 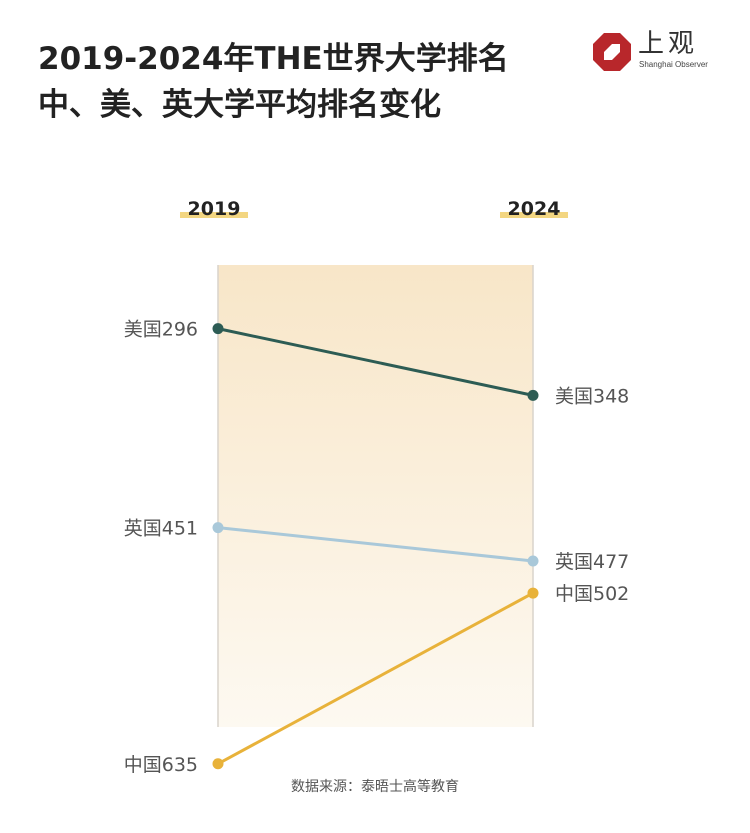 What do you see at coordinates (239, 105) in the screenshot?
I see `title-line-2: 中、美、英大学平均排名变化` at bounding box center [239, 105].